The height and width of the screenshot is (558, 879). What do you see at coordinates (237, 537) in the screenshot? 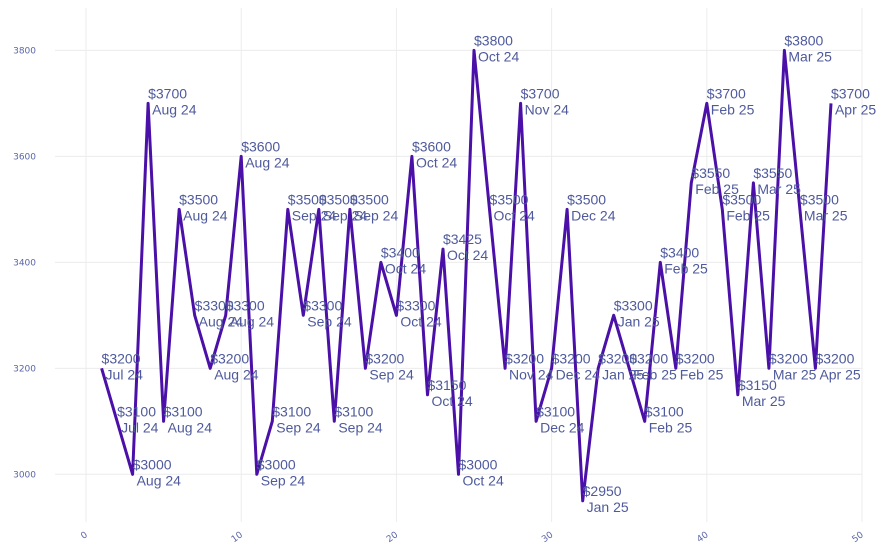
I see `x-tick-label: 10` at bounding box center [237, 537].